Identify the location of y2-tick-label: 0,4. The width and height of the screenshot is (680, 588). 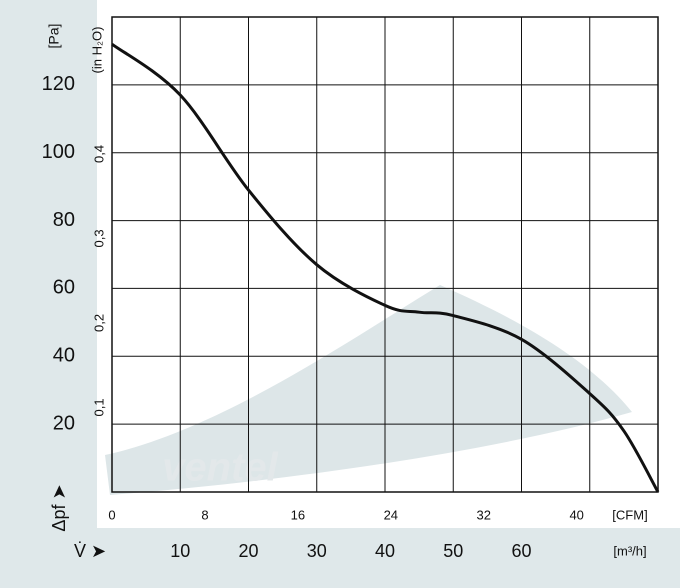
(98, 154).